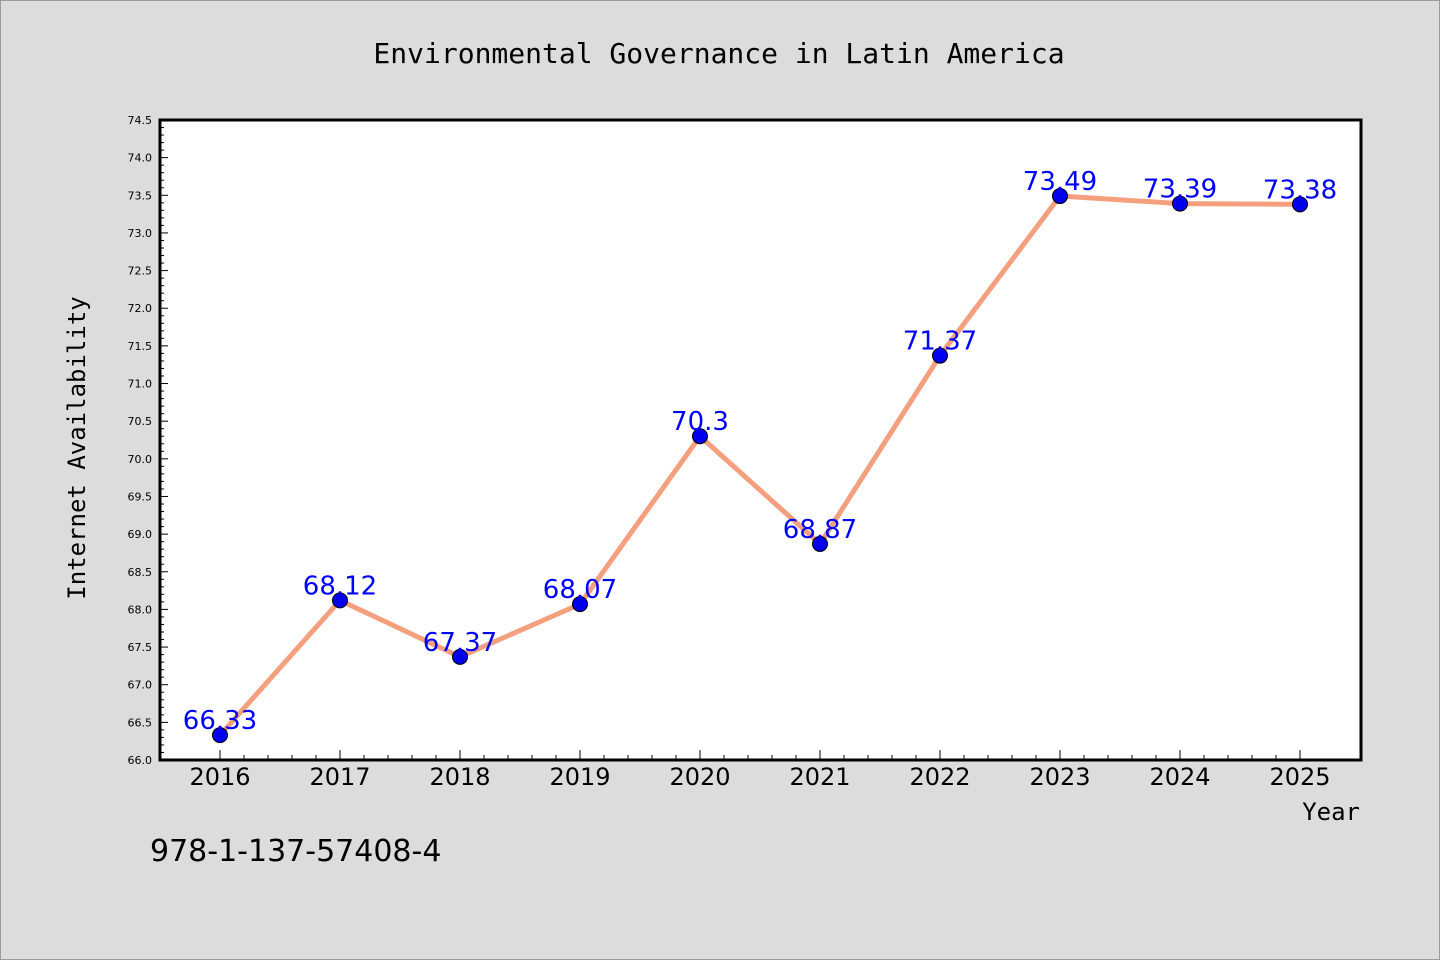 This screenshot has width=1440, height=960. Describe the element at coordinates (140, 760) in the screenshot. I see `y-tick-label: 66.0` at that location.